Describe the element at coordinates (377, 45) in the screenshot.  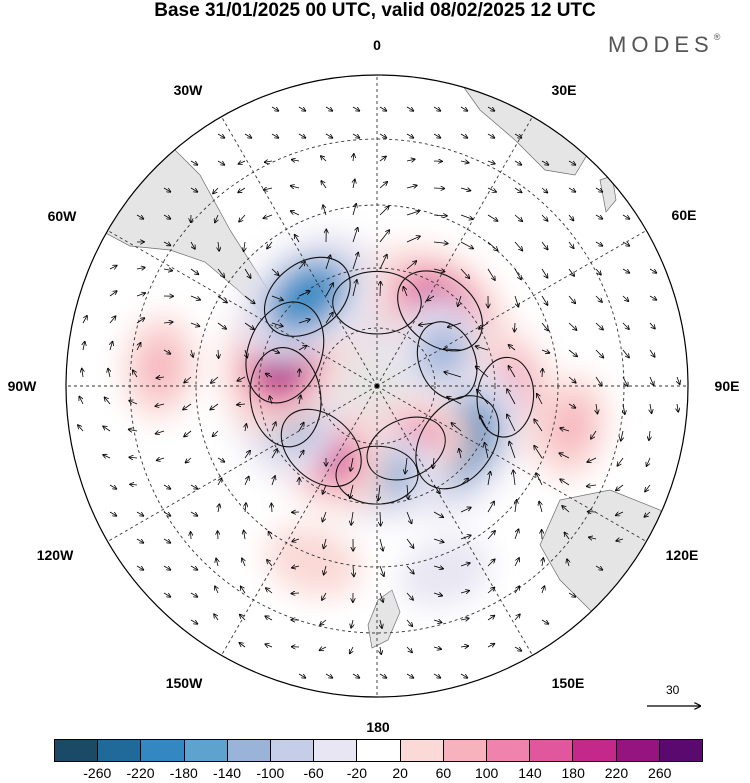
I see `lon-label-0: 0` at that location.